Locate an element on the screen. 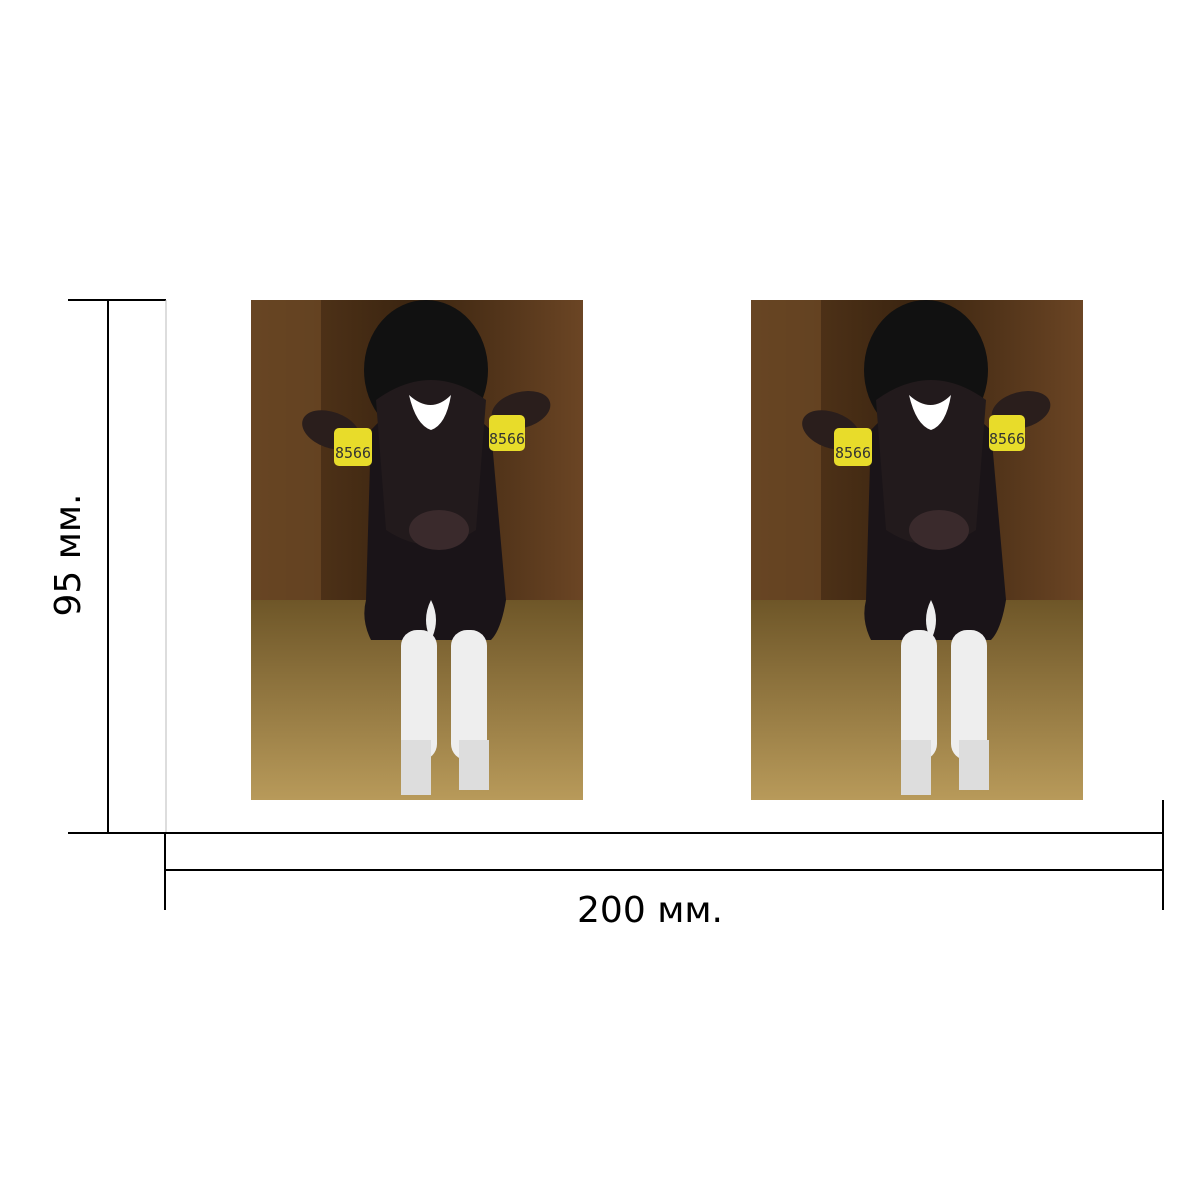 This screenshot has height=1200, width=1200. height-dimension is located at coordinates (117, 566).